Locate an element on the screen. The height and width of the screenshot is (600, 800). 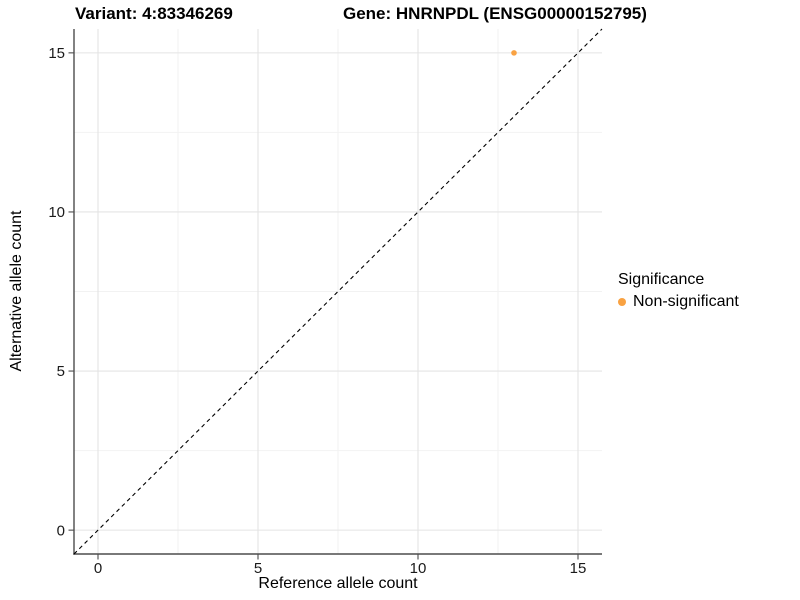
y-tick-label: 15 is located at coordinates (56, 53).